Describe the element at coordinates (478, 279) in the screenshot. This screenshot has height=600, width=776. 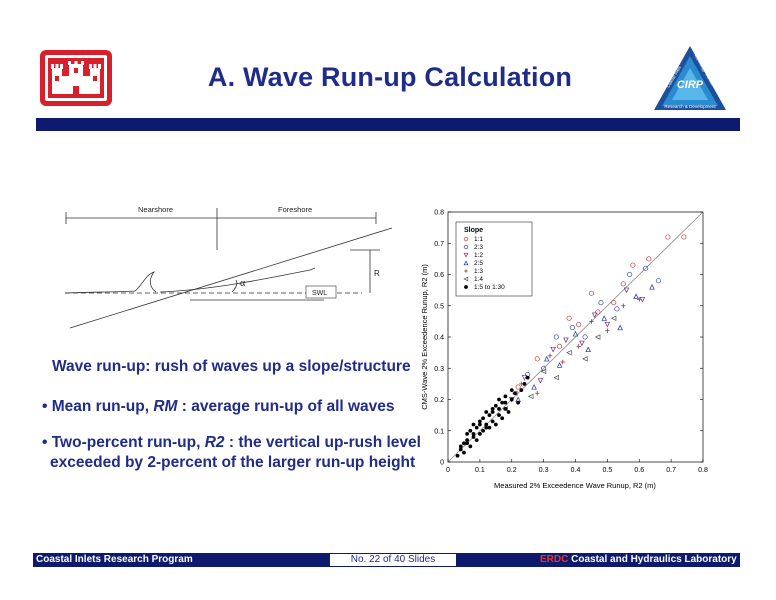
I see `legend-entry: 1:4` at that location.